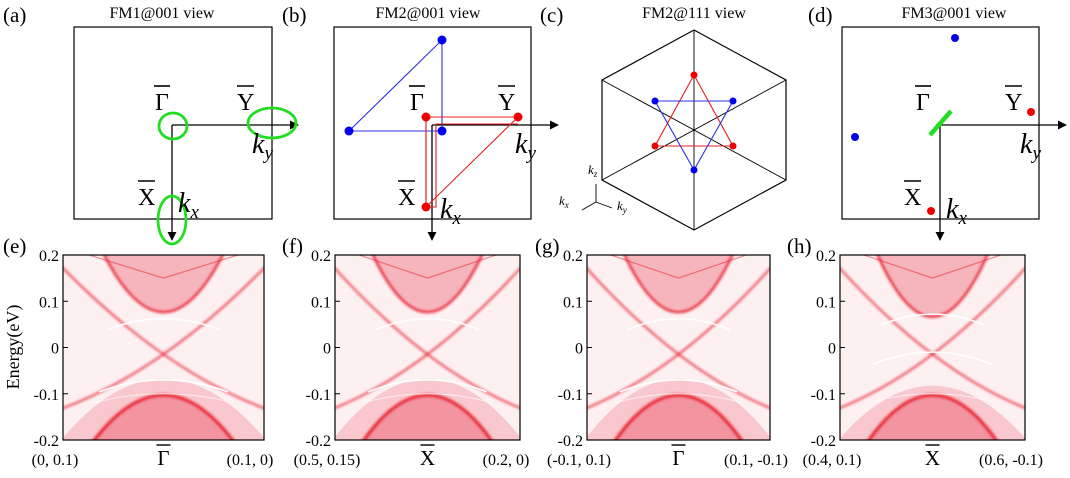 This screenshot has height=478, width=1070. Describe the element at coordinates (912, 198) in the screenshot. I see `x-bar-d: X` at that location.